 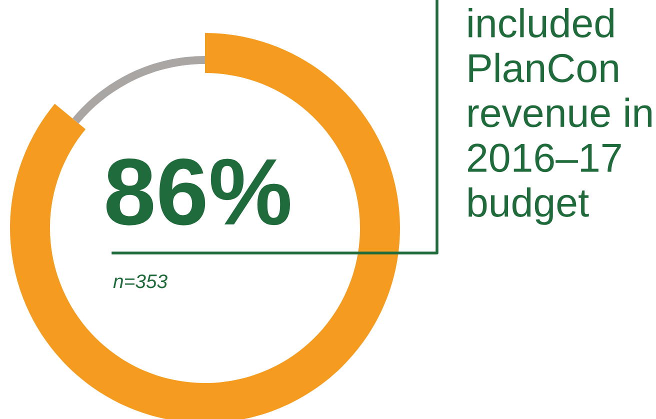 What do you see at coordinates (140, 281) in the screenshot?
I see `text: n=353` at bounding box center [140, 281].